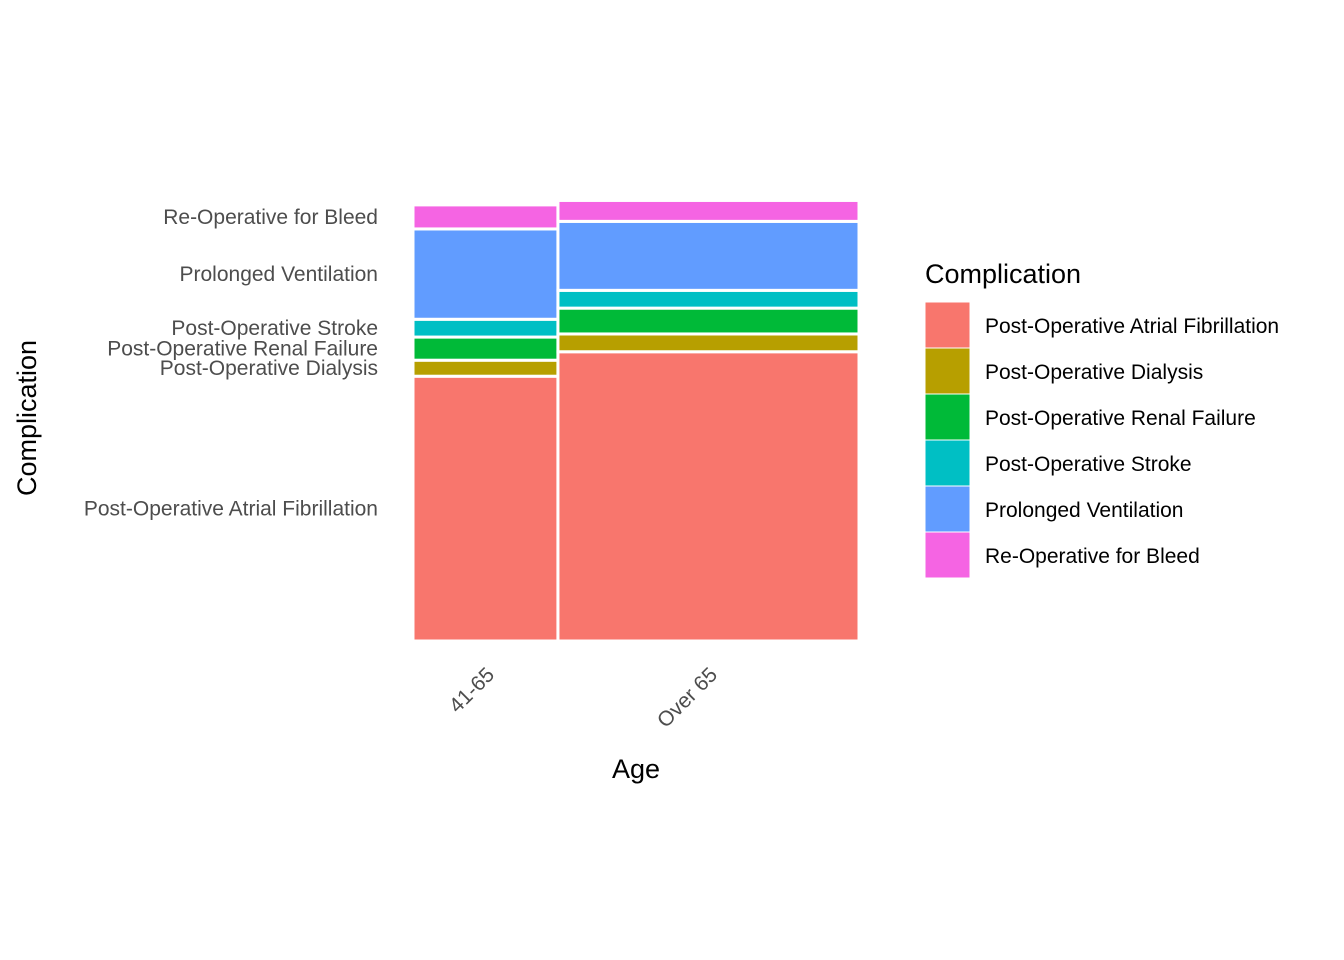 The image size is (1344, 960). What do you see at coordinates (1084, 510) in the screenshot?
I see `legend-label-prolonged-ventilation: Prolonged Ventilation` at bounding box center [1084, 510].